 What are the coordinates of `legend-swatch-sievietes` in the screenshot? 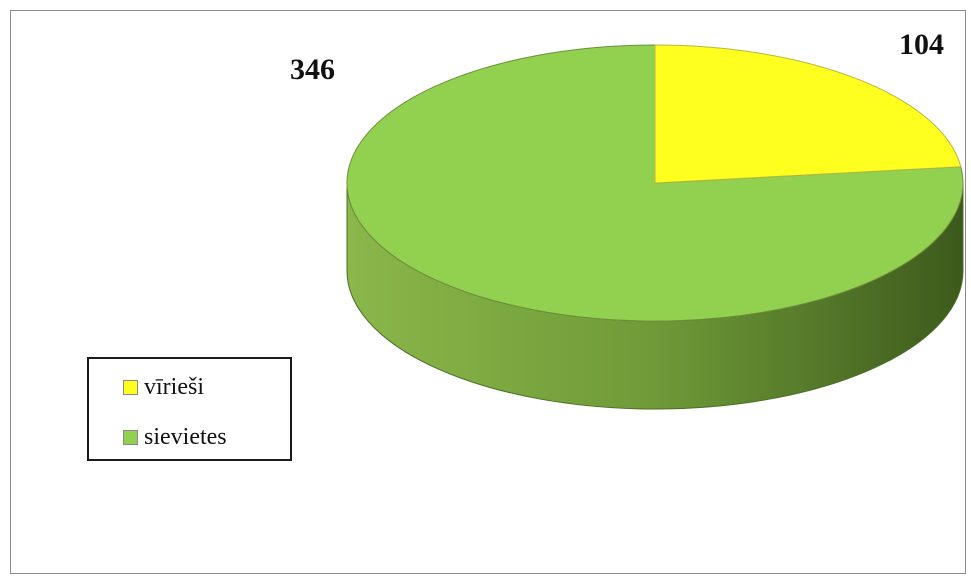 It's located at (130, 437).